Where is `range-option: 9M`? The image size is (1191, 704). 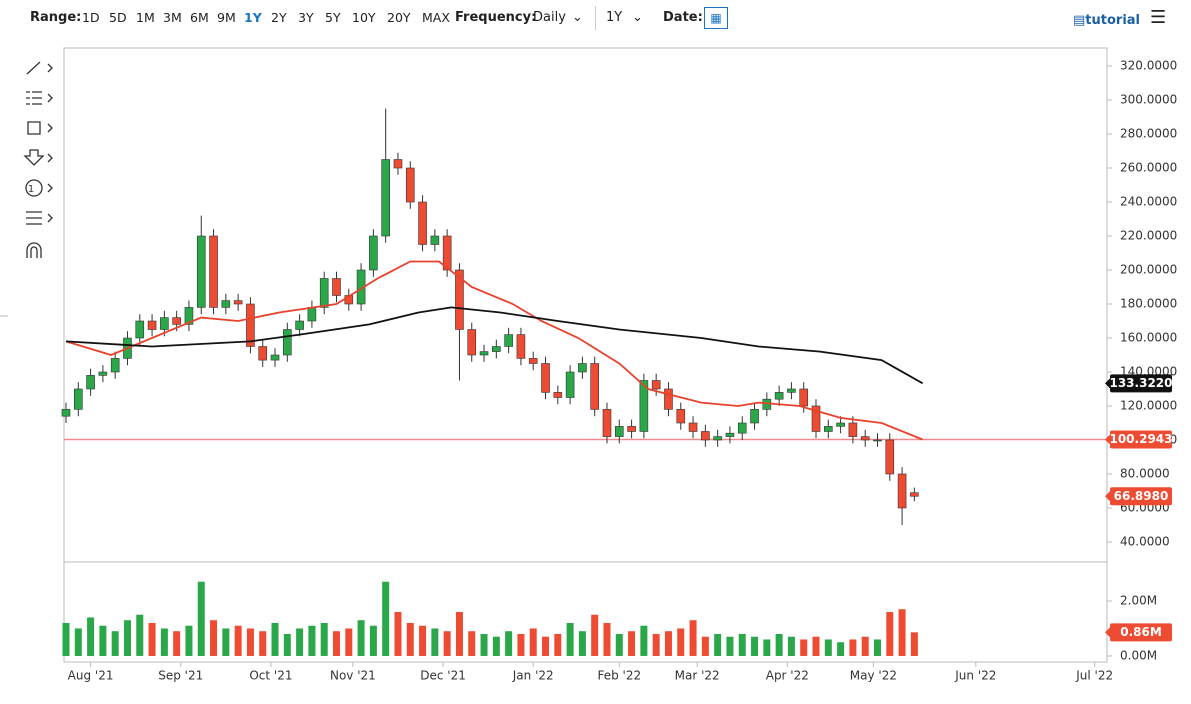 range-option: 9M is located at coordinates (226, 17).